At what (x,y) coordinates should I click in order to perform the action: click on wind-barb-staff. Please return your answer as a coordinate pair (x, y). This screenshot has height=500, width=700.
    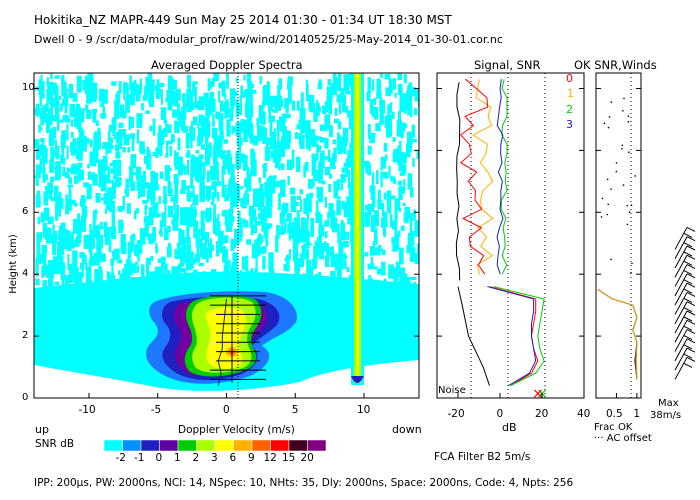
    Looking at the image, I should click on (681, 266).